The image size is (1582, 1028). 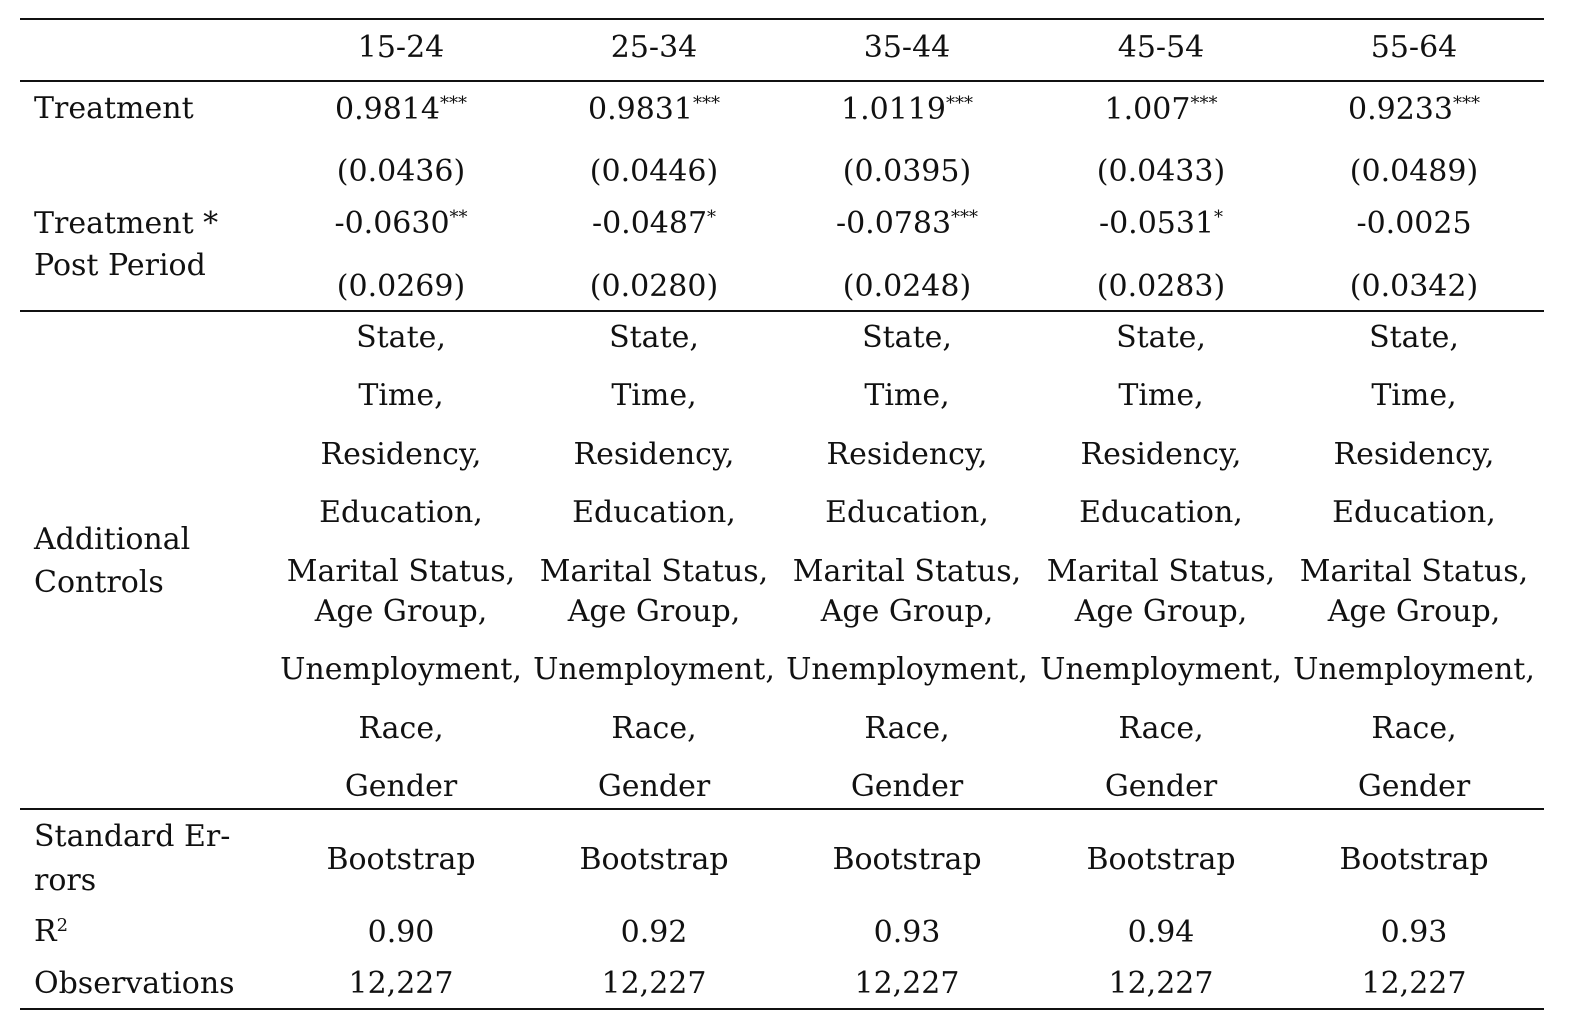 What do you see at coordinates (782, 809) in the screenshot?
I see `controls-block-rule` at bounding box center [782, 809].